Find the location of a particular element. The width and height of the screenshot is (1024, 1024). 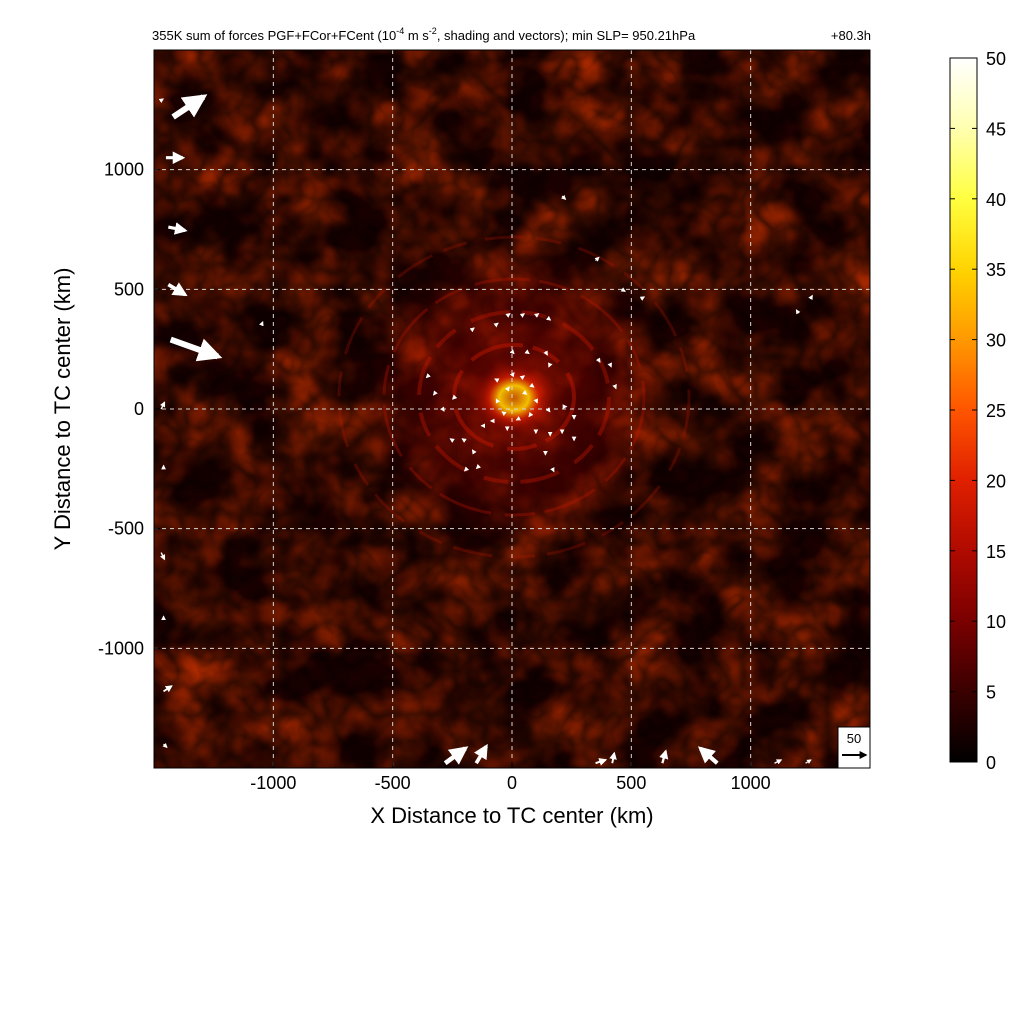

title-main: 355K sum of forces PGF+FCor+FCent (10 is located at coordinates (274, 35).